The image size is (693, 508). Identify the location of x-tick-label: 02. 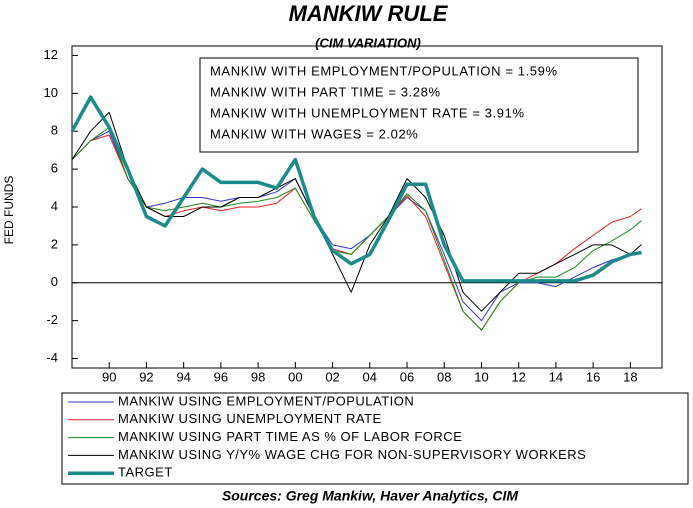
(332, 376).